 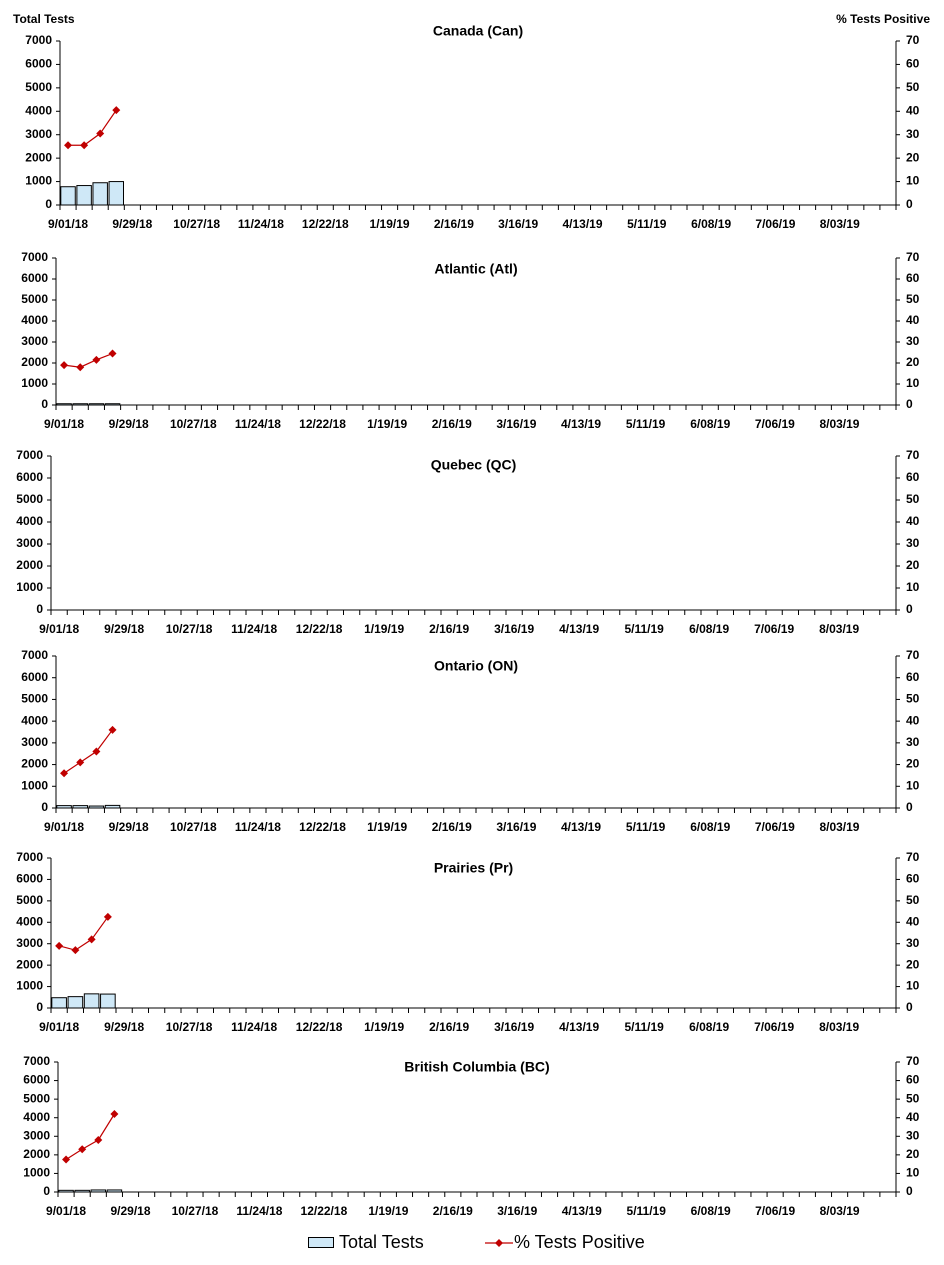 What do you see at coordinates (579, 1242) in the screenshot?
I see `legend-label-tests-positive: % Tests Positive` at bounding box center [579, 1242].